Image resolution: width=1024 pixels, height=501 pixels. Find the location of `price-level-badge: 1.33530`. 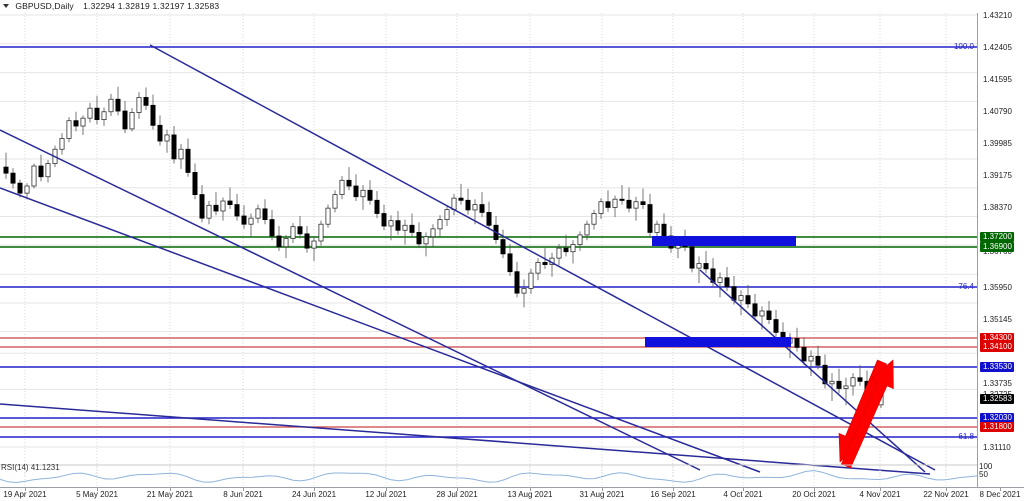

price-level-badge: 1.33530 is located at coordinates (997, 367).